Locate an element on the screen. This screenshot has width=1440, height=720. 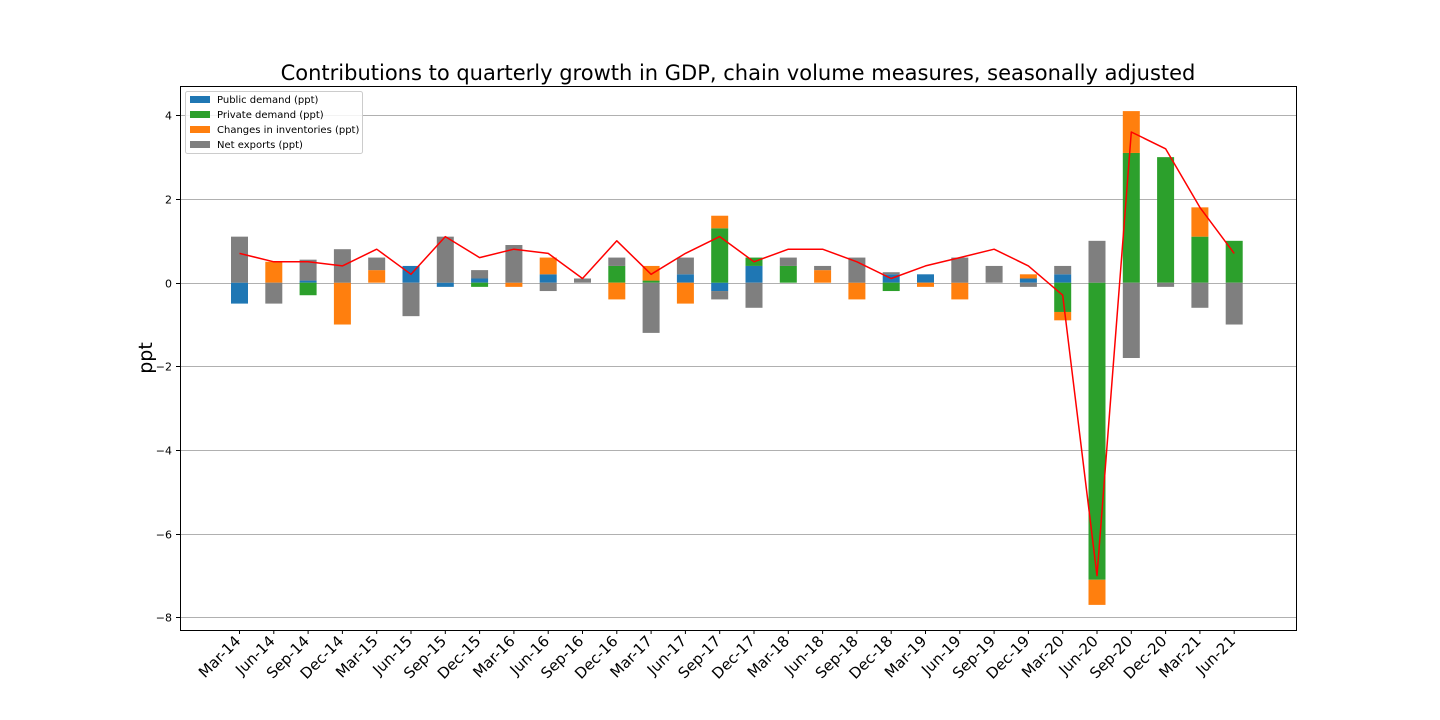
y-tick-label: −8 is located at coordinates (164, 618).